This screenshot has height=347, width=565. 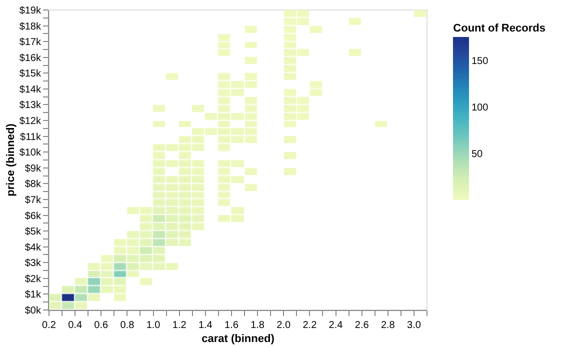 What do you see at coordinates (414, 325) in the screenshot?
I see `x-tick-label: 3.0` at bounding box center [414, 325].